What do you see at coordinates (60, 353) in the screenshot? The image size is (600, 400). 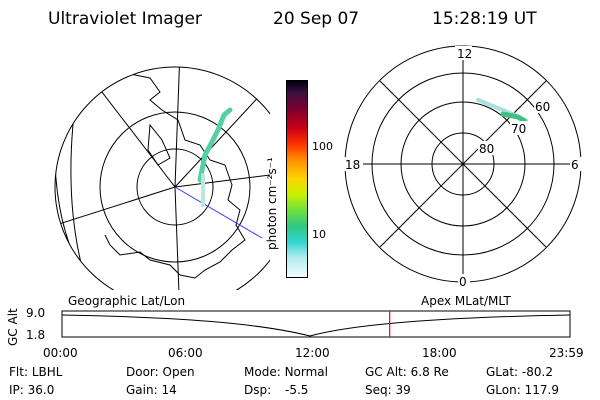 I see `x-tick-0000: 00:00` at bounding box center [60, 353].